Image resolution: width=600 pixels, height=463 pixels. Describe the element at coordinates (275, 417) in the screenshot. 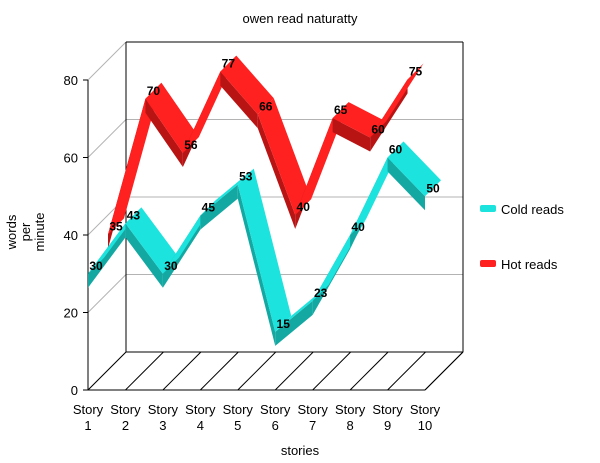

I see `x-tick-label: Story 6` at that location.